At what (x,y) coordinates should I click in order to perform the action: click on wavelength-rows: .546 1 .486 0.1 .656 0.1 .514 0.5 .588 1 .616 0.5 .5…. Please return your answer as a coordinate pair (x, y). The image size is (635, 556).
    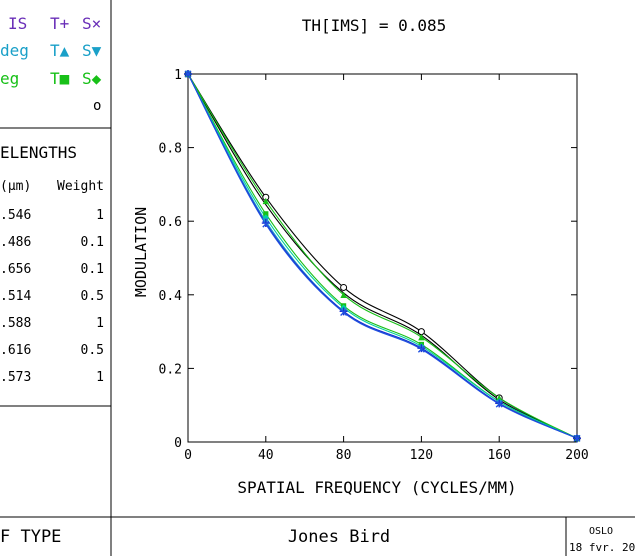
    Looking at the image, I should click on (52, 296).